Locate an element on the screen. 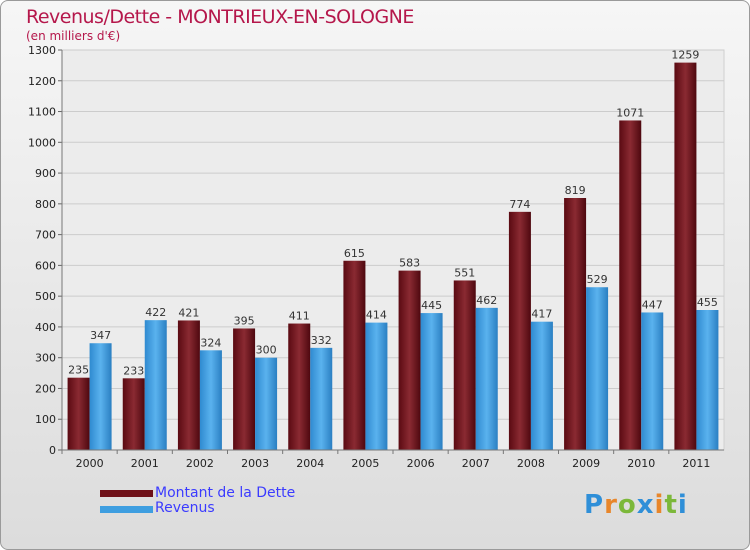 The image size is (750, 550). y-tick-label: 900 is located at coordinates (45, 173).